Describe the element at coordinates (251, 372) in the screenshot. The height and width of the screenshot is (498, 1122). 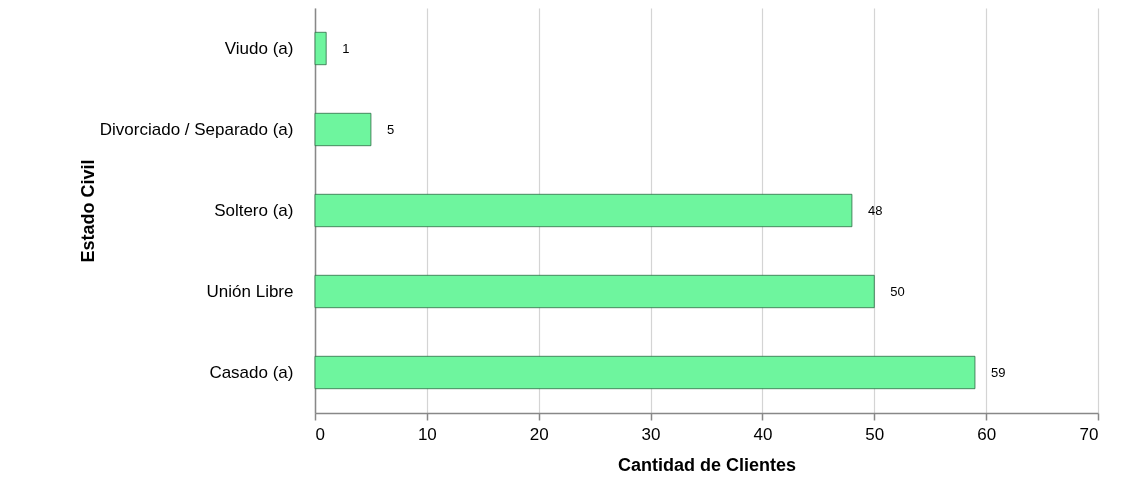
I see `y-tick-label: Casado (a)` at that location.